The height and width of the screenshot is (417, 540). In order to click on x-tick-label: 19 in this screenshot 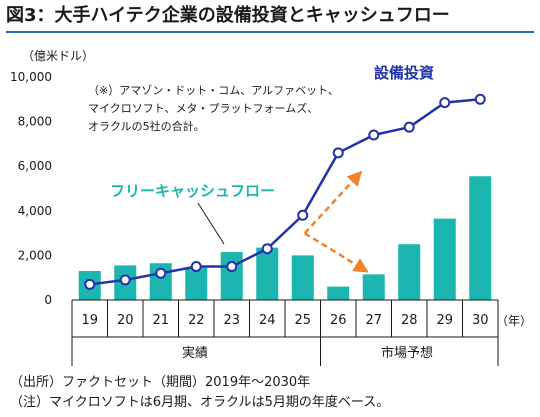, I will do `click(89, 320)`.